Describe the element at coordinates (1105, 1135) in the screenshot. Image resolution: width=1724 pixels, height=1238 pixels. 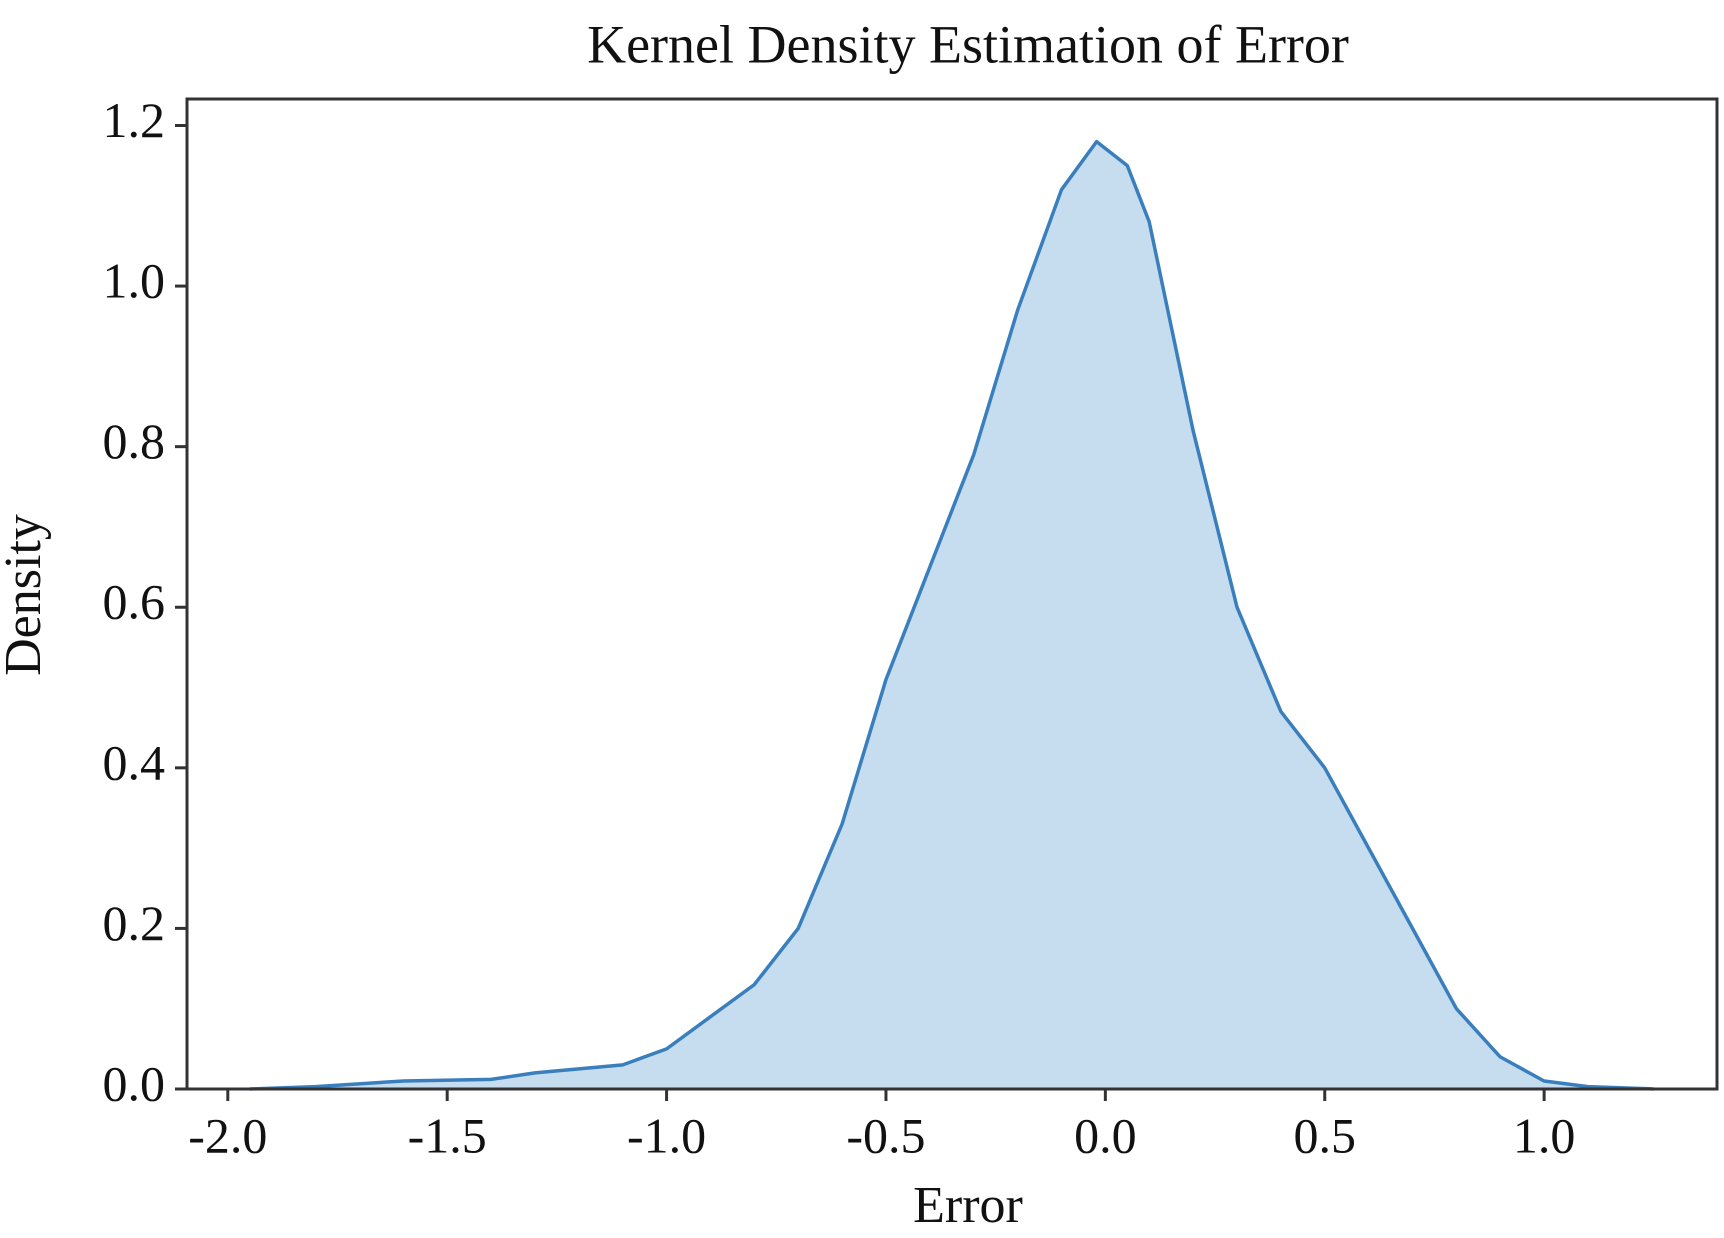
I see `x-tick-label: 0.0` at that location.